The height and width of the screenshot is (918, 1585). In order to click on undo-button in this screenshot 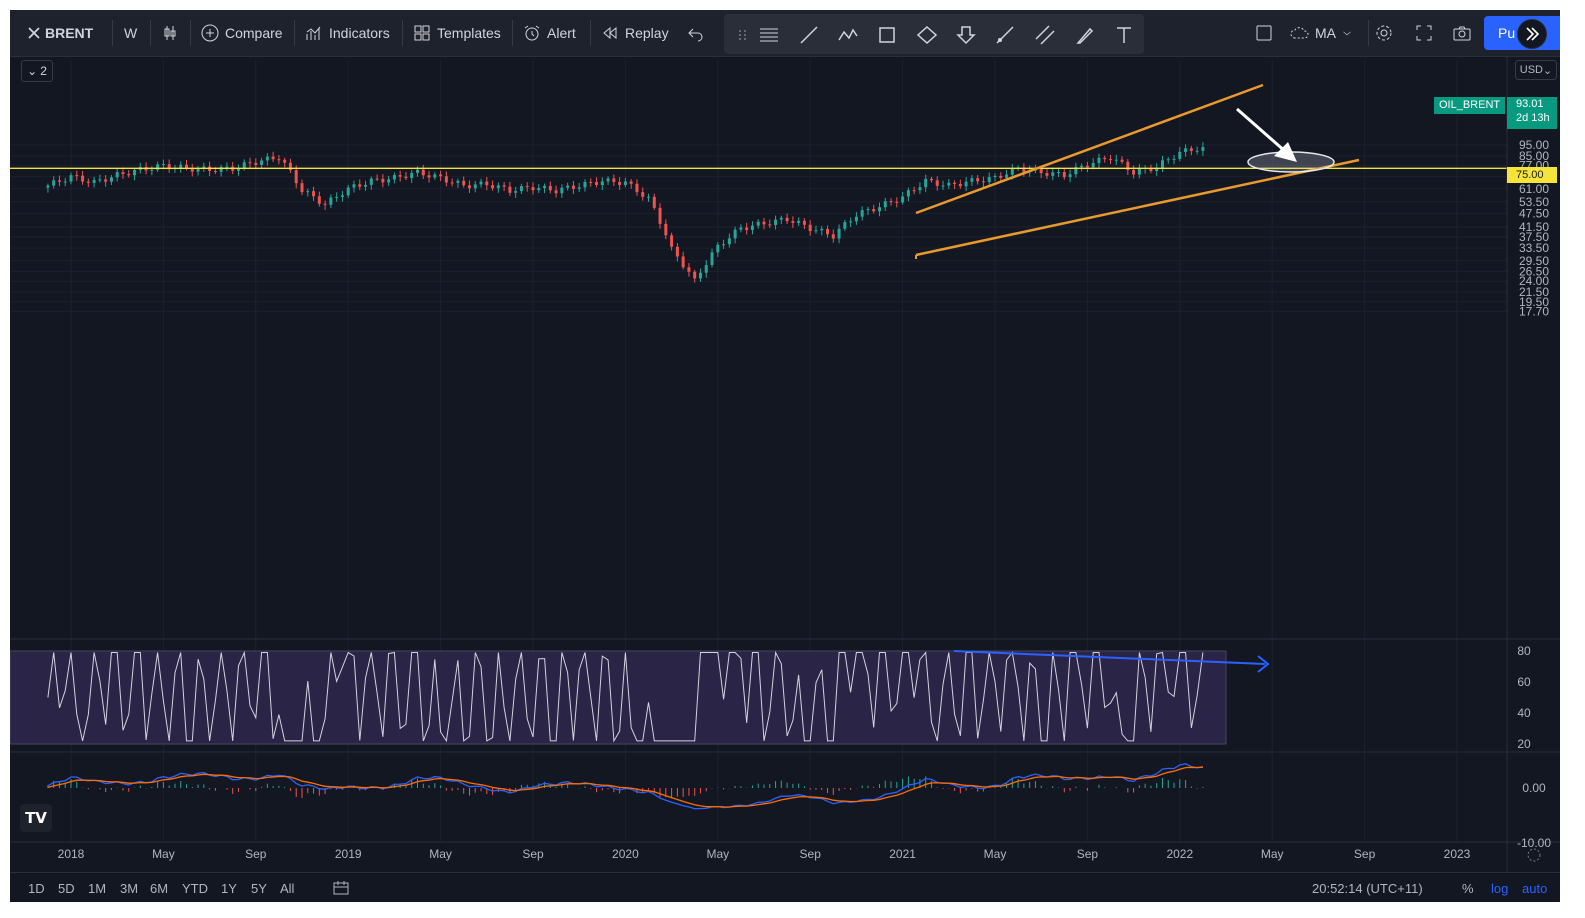, I will do `click(696, 33)`.